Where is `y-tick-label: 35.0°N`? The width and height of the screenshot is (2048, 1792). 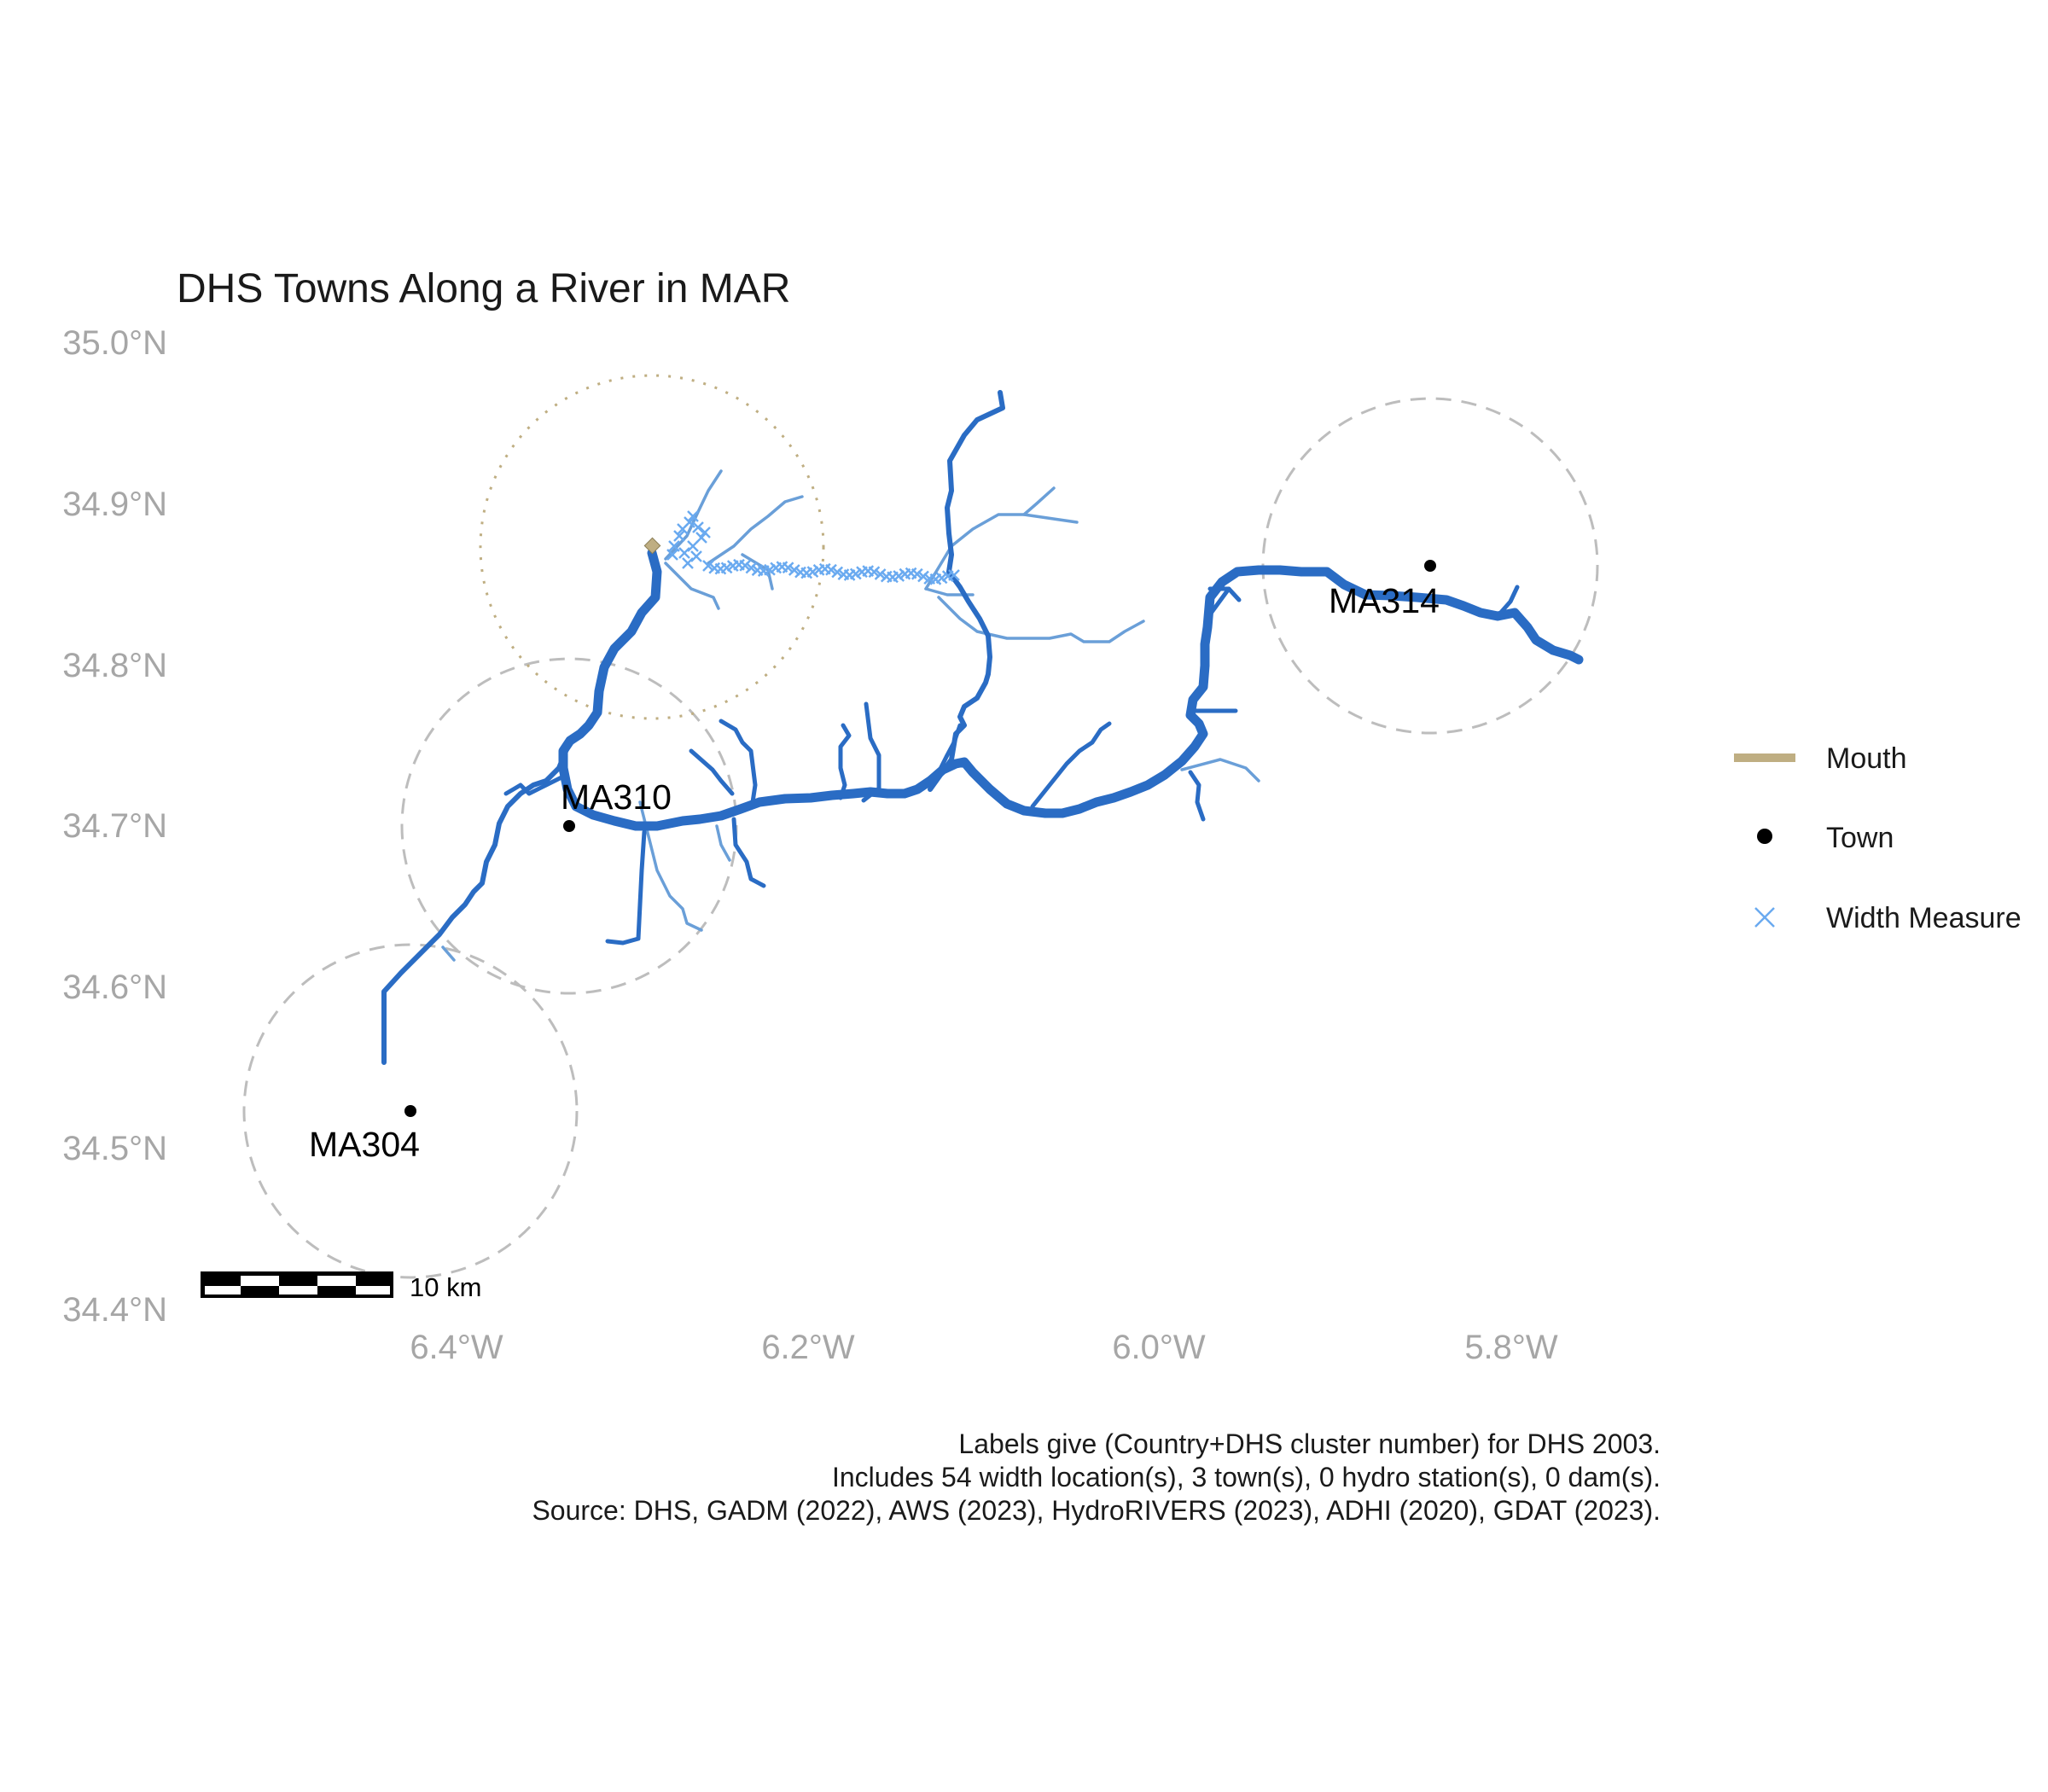 y-tick-label: 35.0°N is located at coordinates (115, 343).